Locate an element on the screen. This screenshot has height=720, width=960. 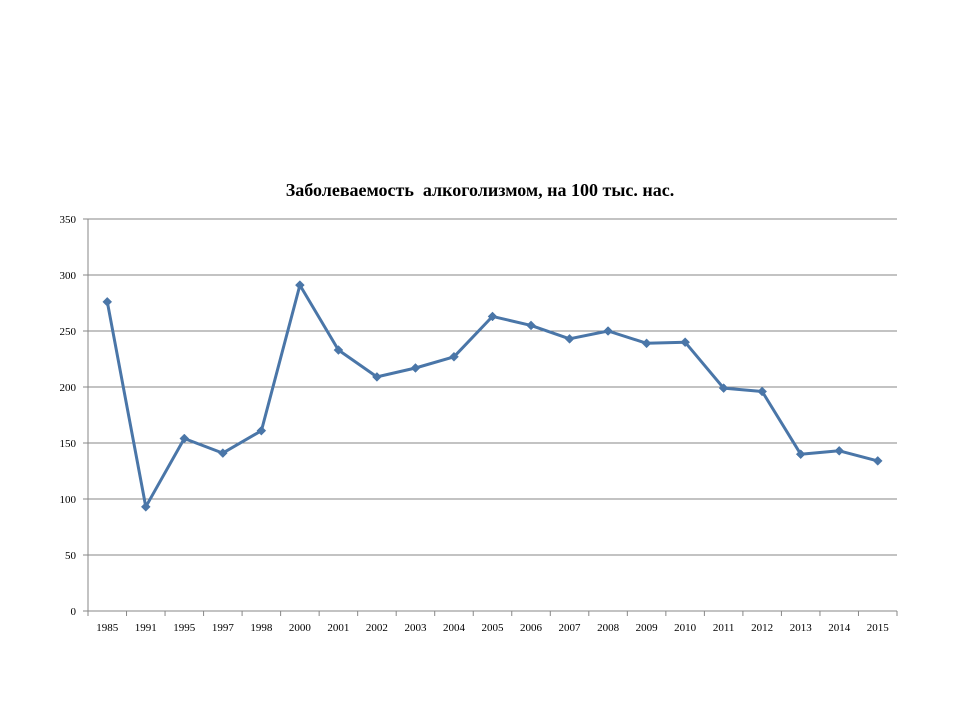
x-tick-label-2008: 2008 is located at coordinates (608, 628).